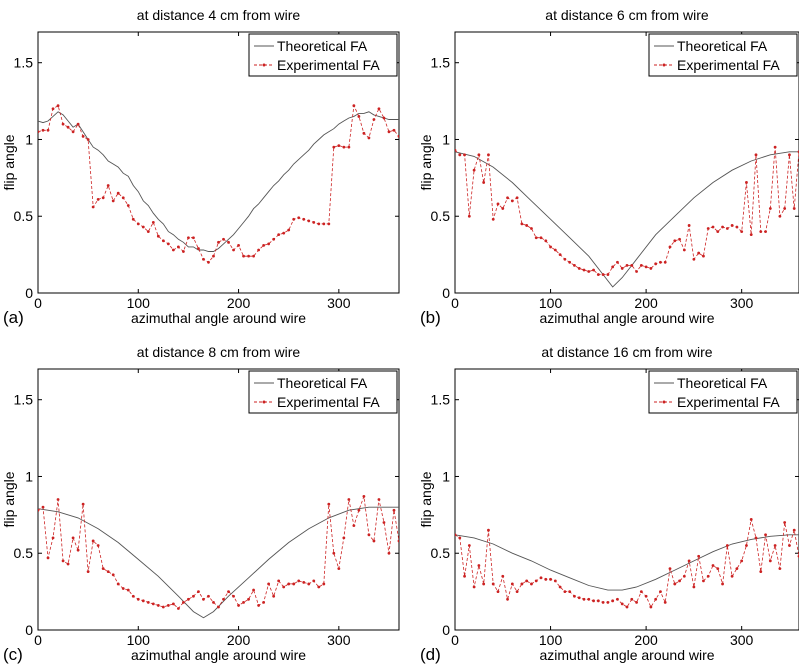 Image resolution: width=799 pixels, height=664 pixels. Describe the element at coordinates (646, 640) in the screenshot. I see `x-tick-label: 200` at that location.